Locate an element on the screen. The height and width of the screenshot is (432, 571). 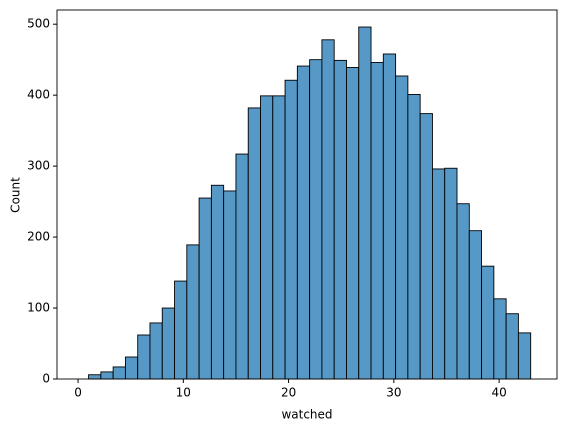
y-tick-label: 200 is located at coordinates (38, 237).